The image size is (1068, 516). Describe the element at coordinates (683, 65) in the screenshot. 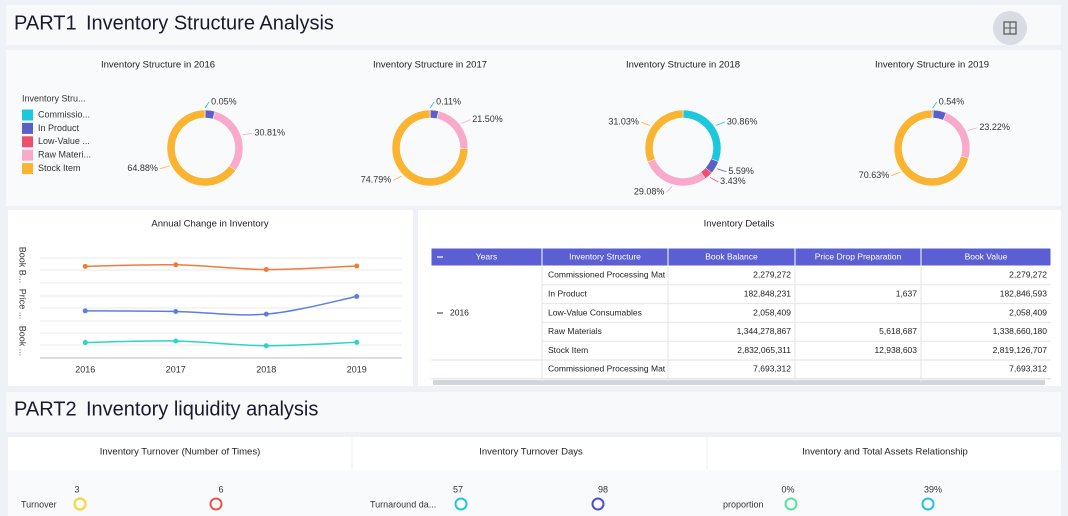

I see `chart-title: Inventory Structure in 2018` at that location.